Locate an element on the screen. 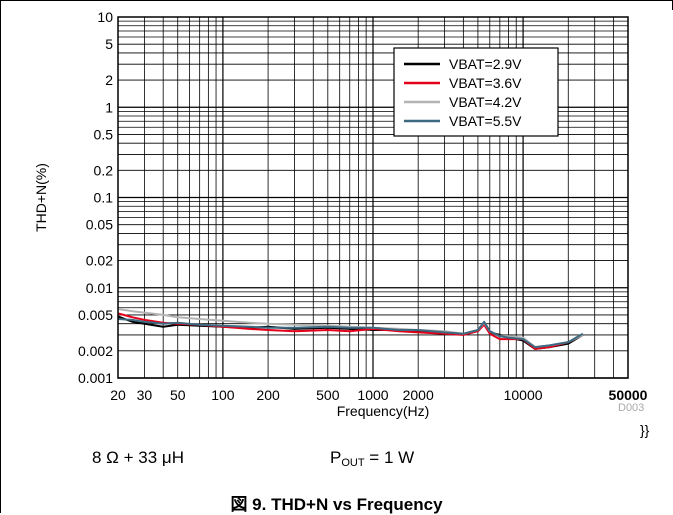 Image resolution: width=673 pixels, height=515 pixels. y-tick-label: 0.005 is located at coordinates (95, 315).